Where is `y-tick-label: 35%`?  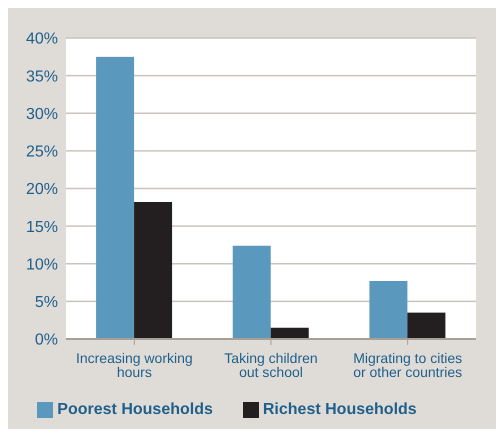
y-tick-label: 35% is located at coordinates (42, 77).